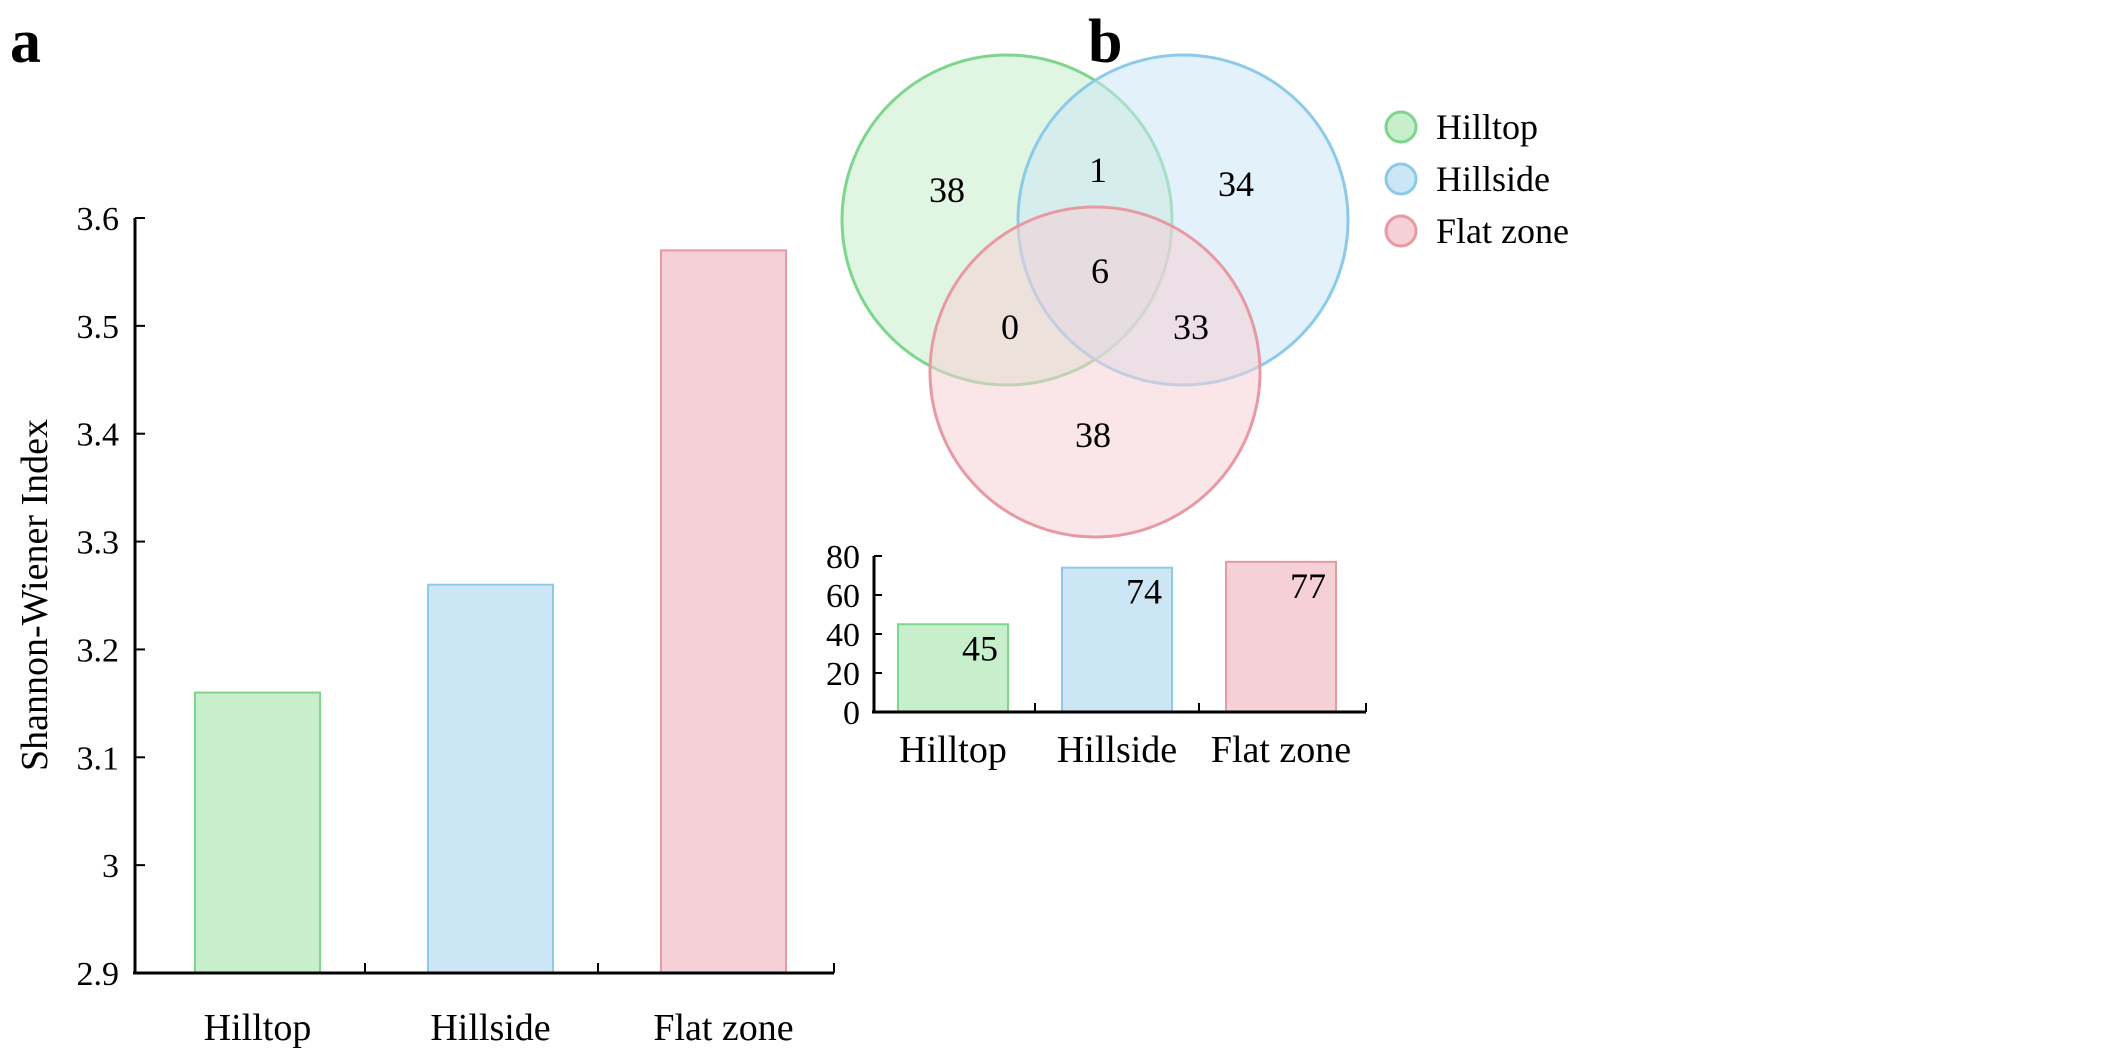 The width and height of the screenshot is (2128, 1063). Describe the element at coordinates (1308, 586) in the screenshot. I see `bar-value-label: 77` at that location.